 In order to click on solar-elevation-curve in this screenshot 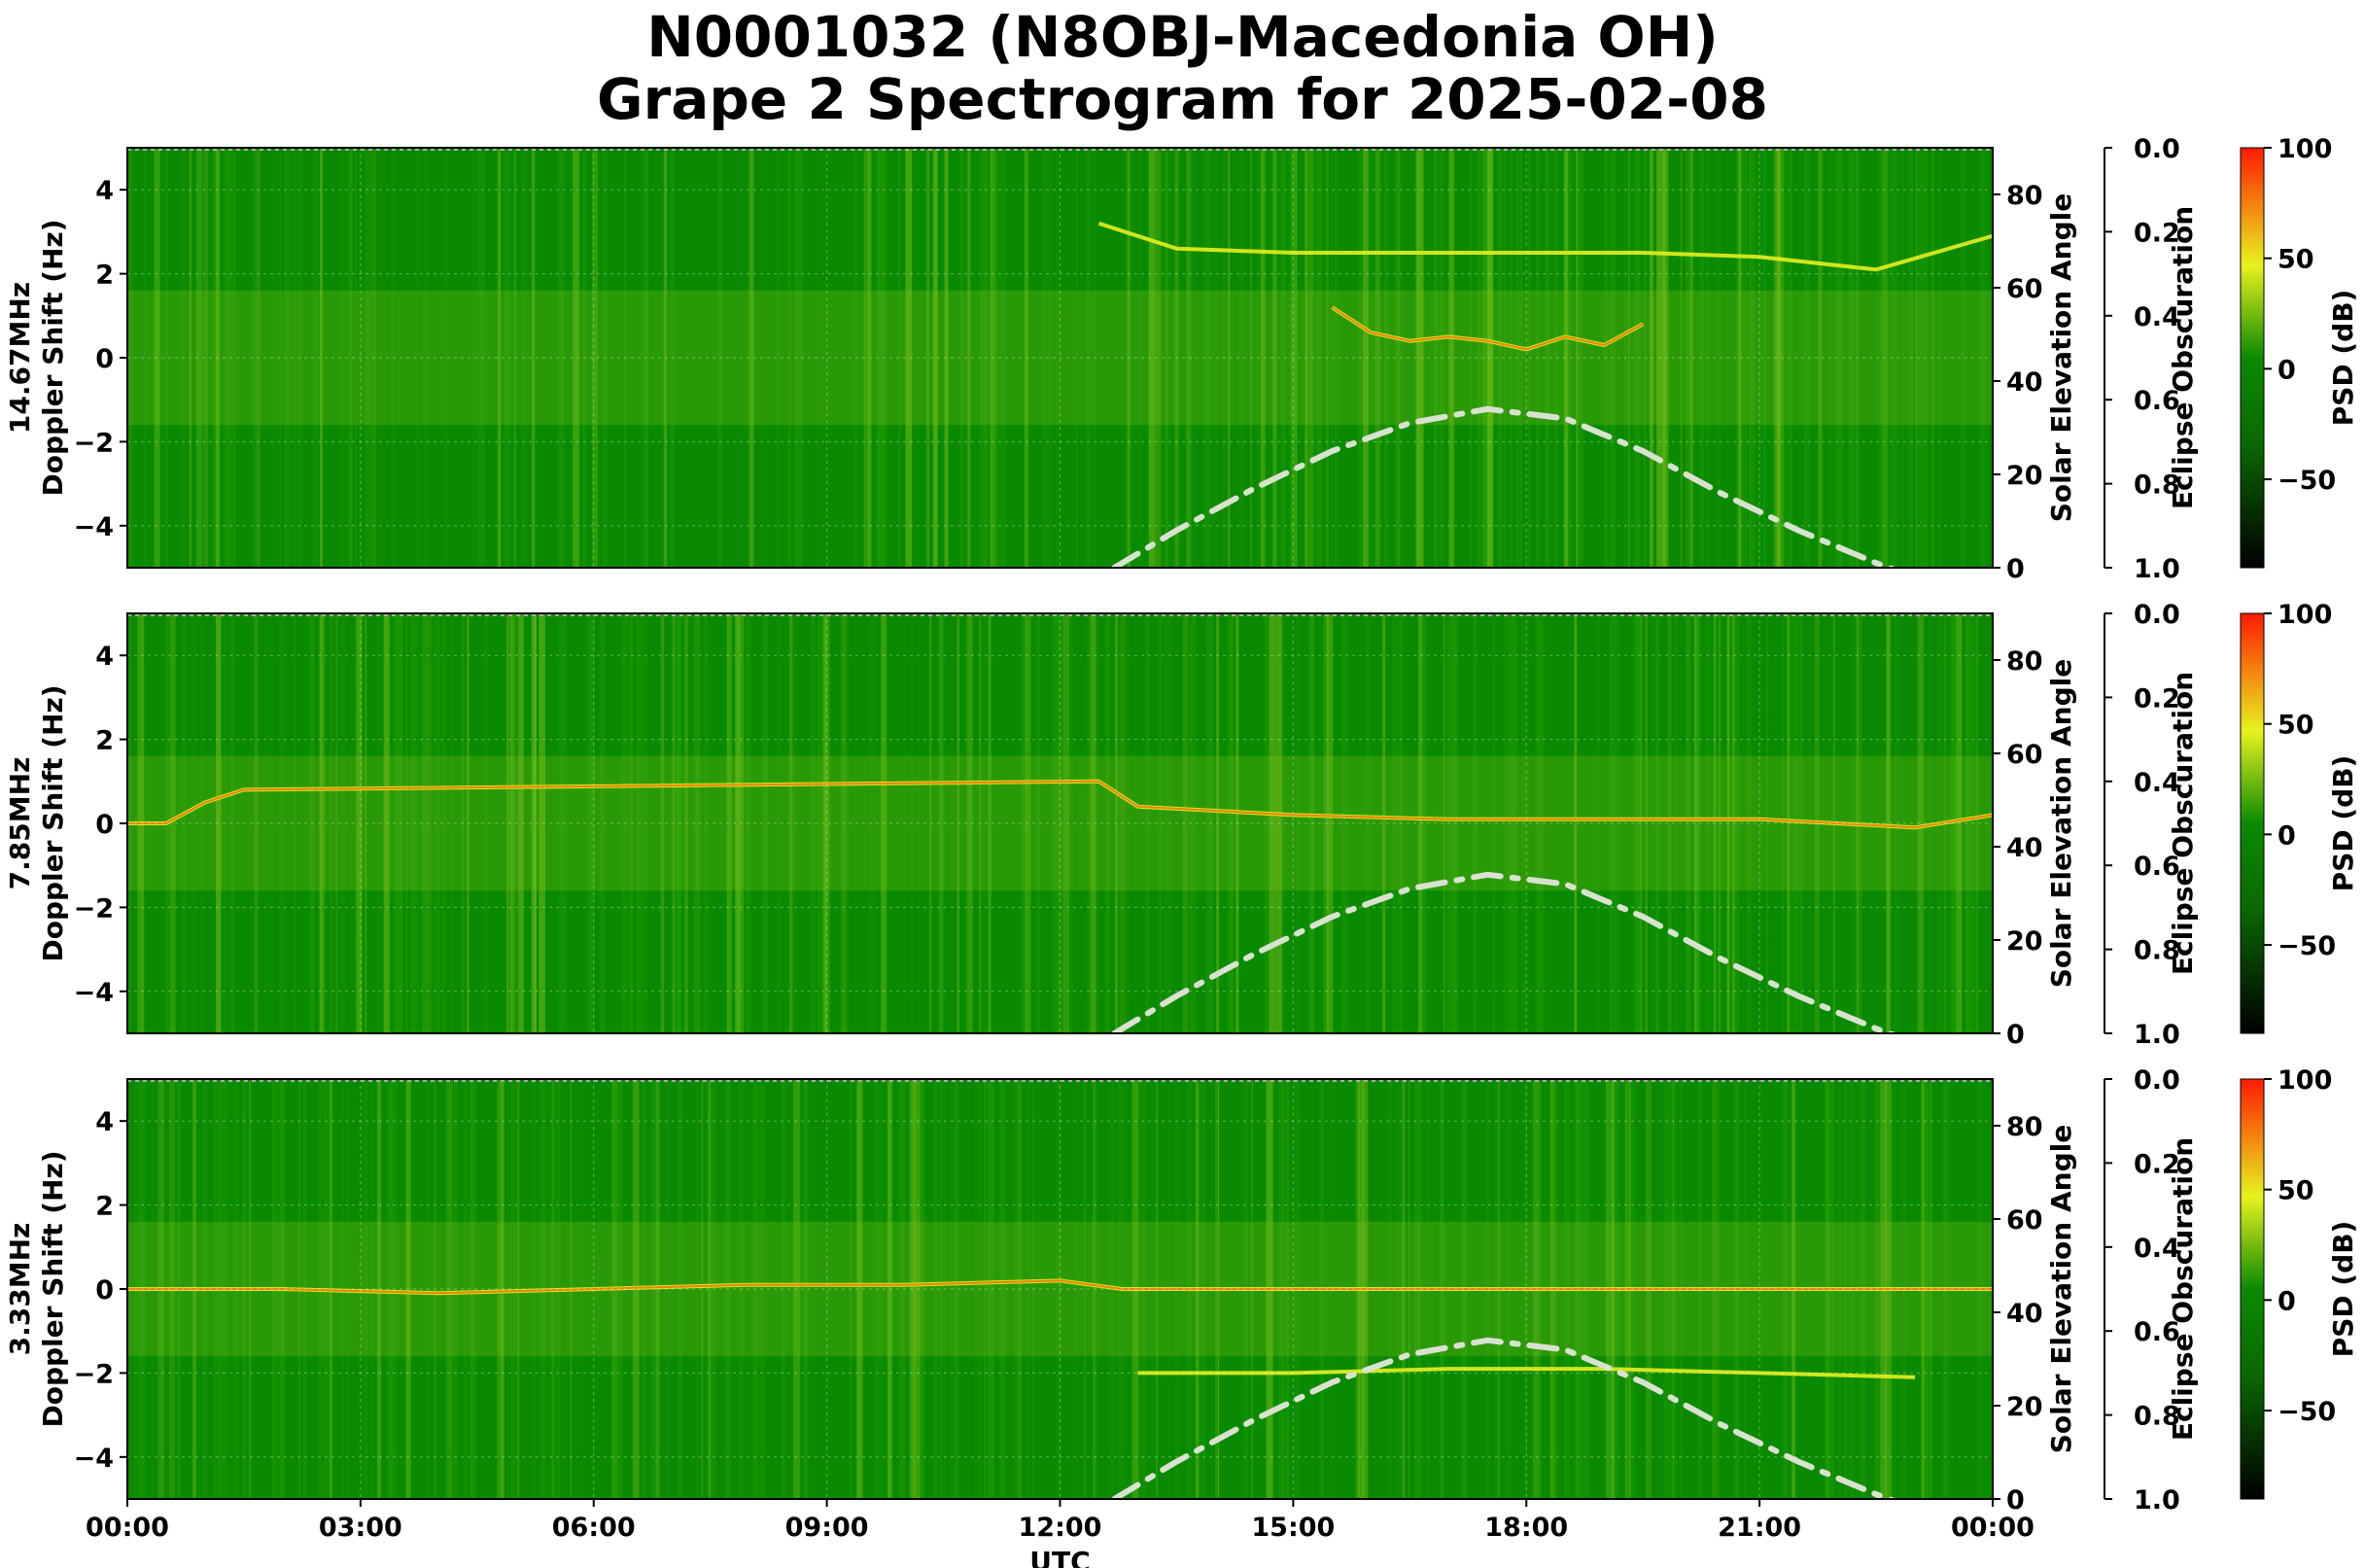, I will do `click(1504, 952)`.